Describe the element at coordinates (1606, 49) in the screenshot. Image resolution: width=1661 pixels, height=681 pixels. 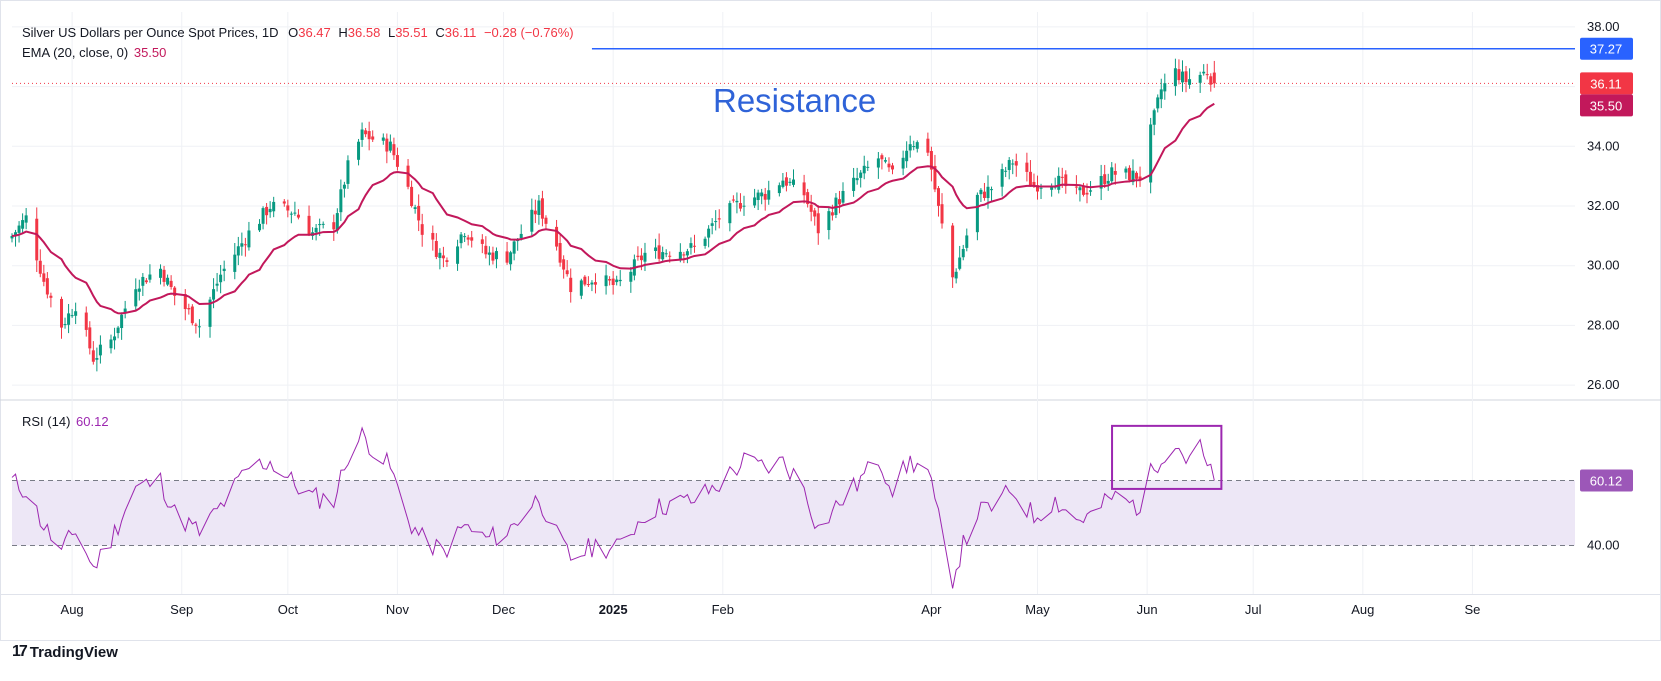
I see `resistance-price-tag-text: 37.27` at that location.